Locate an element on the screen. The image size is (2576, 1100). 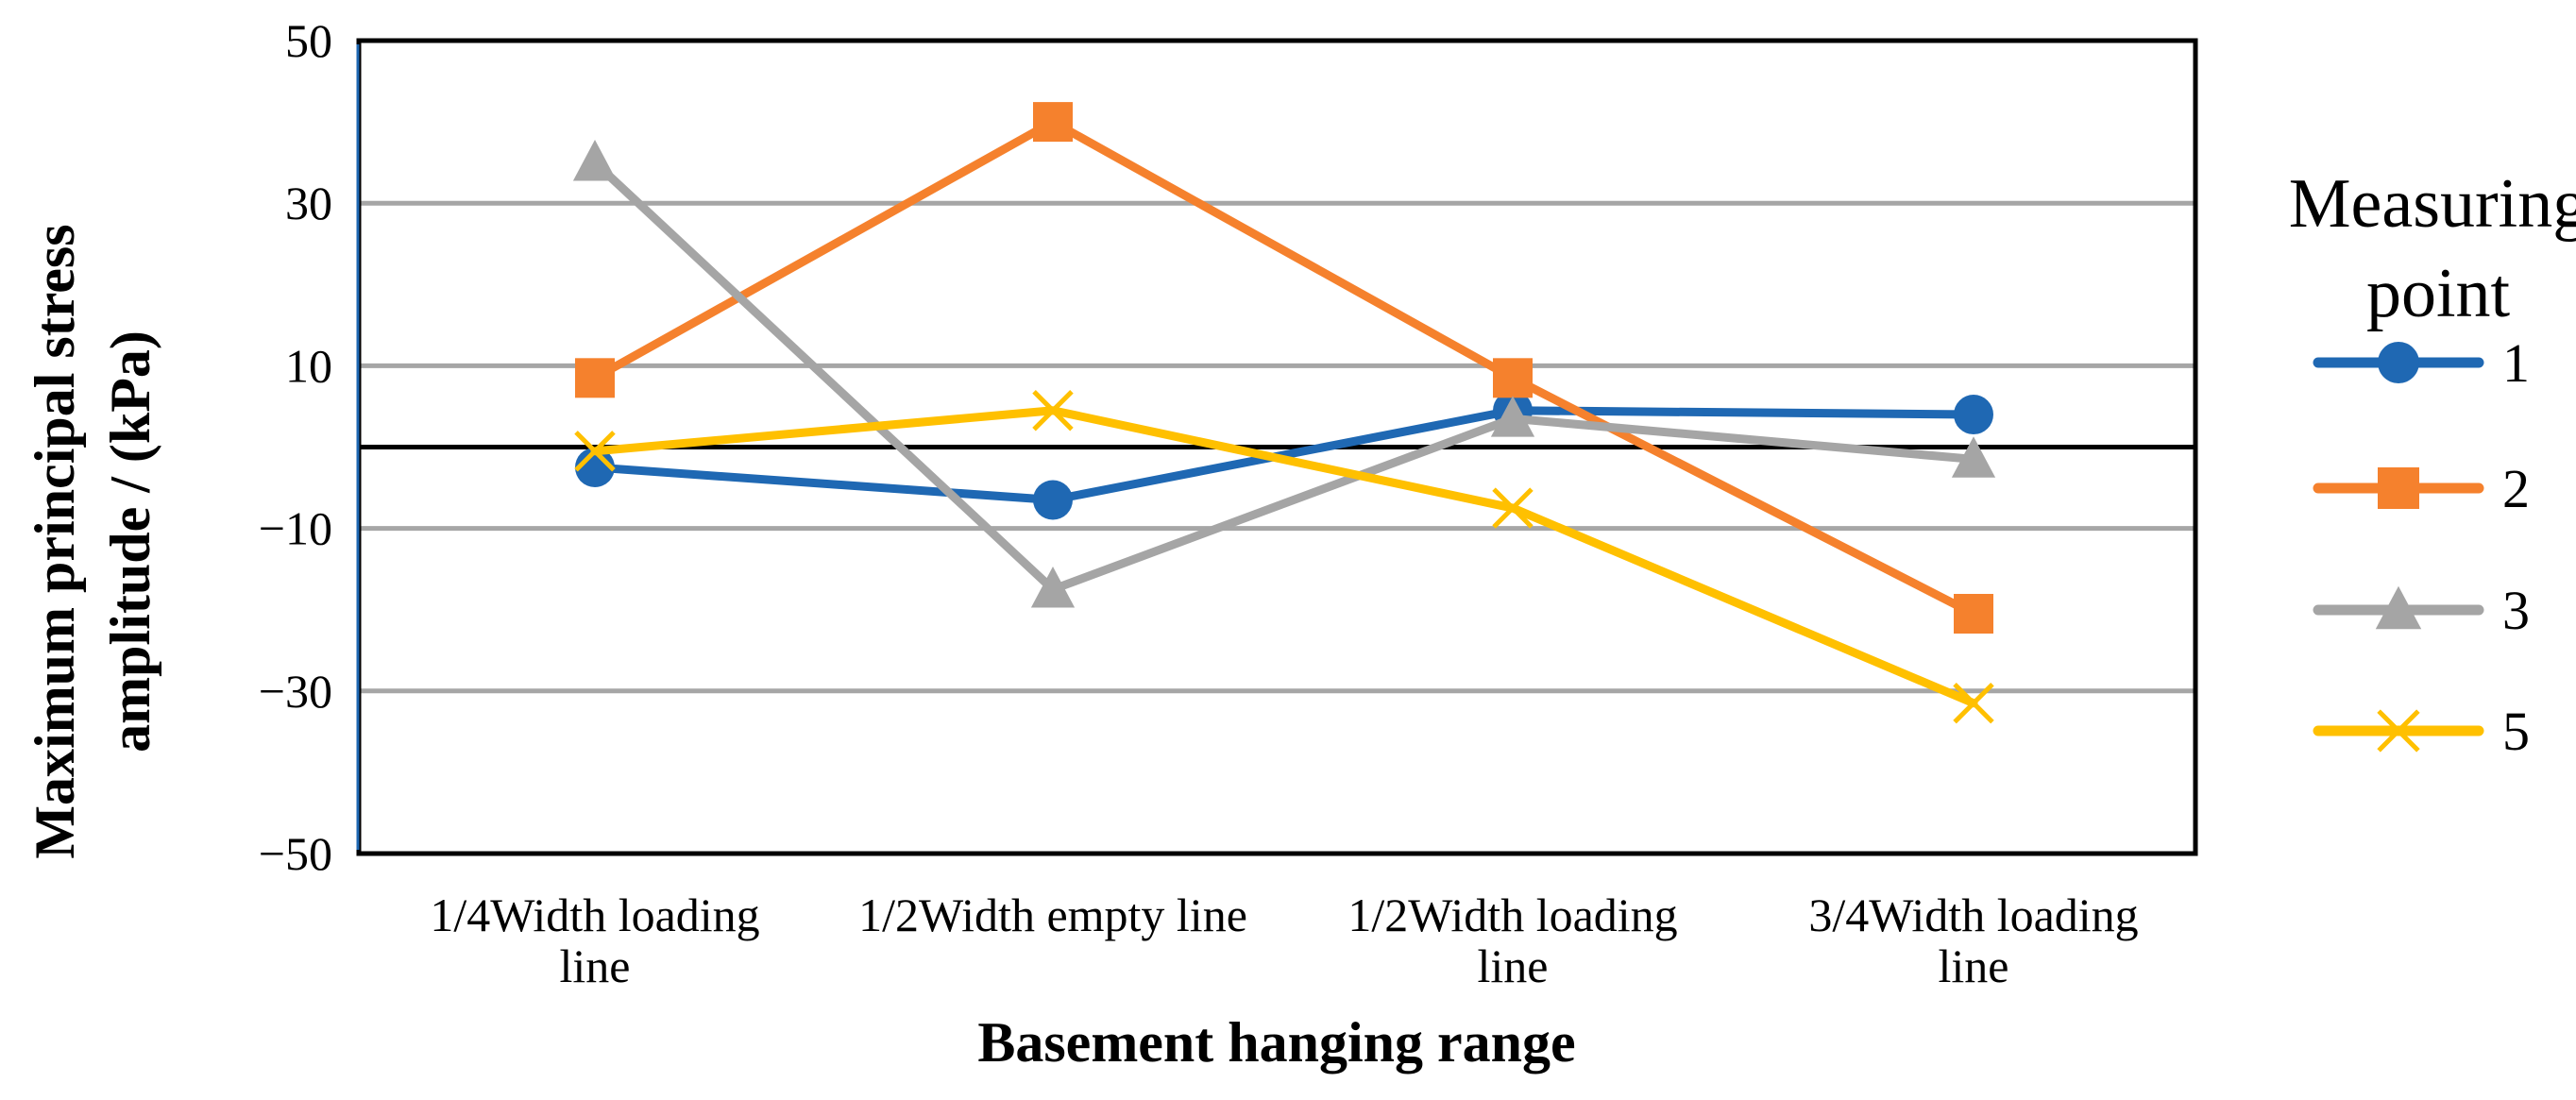
x-category-label: 1/2Width loading is located at coordinates (1512, 914).